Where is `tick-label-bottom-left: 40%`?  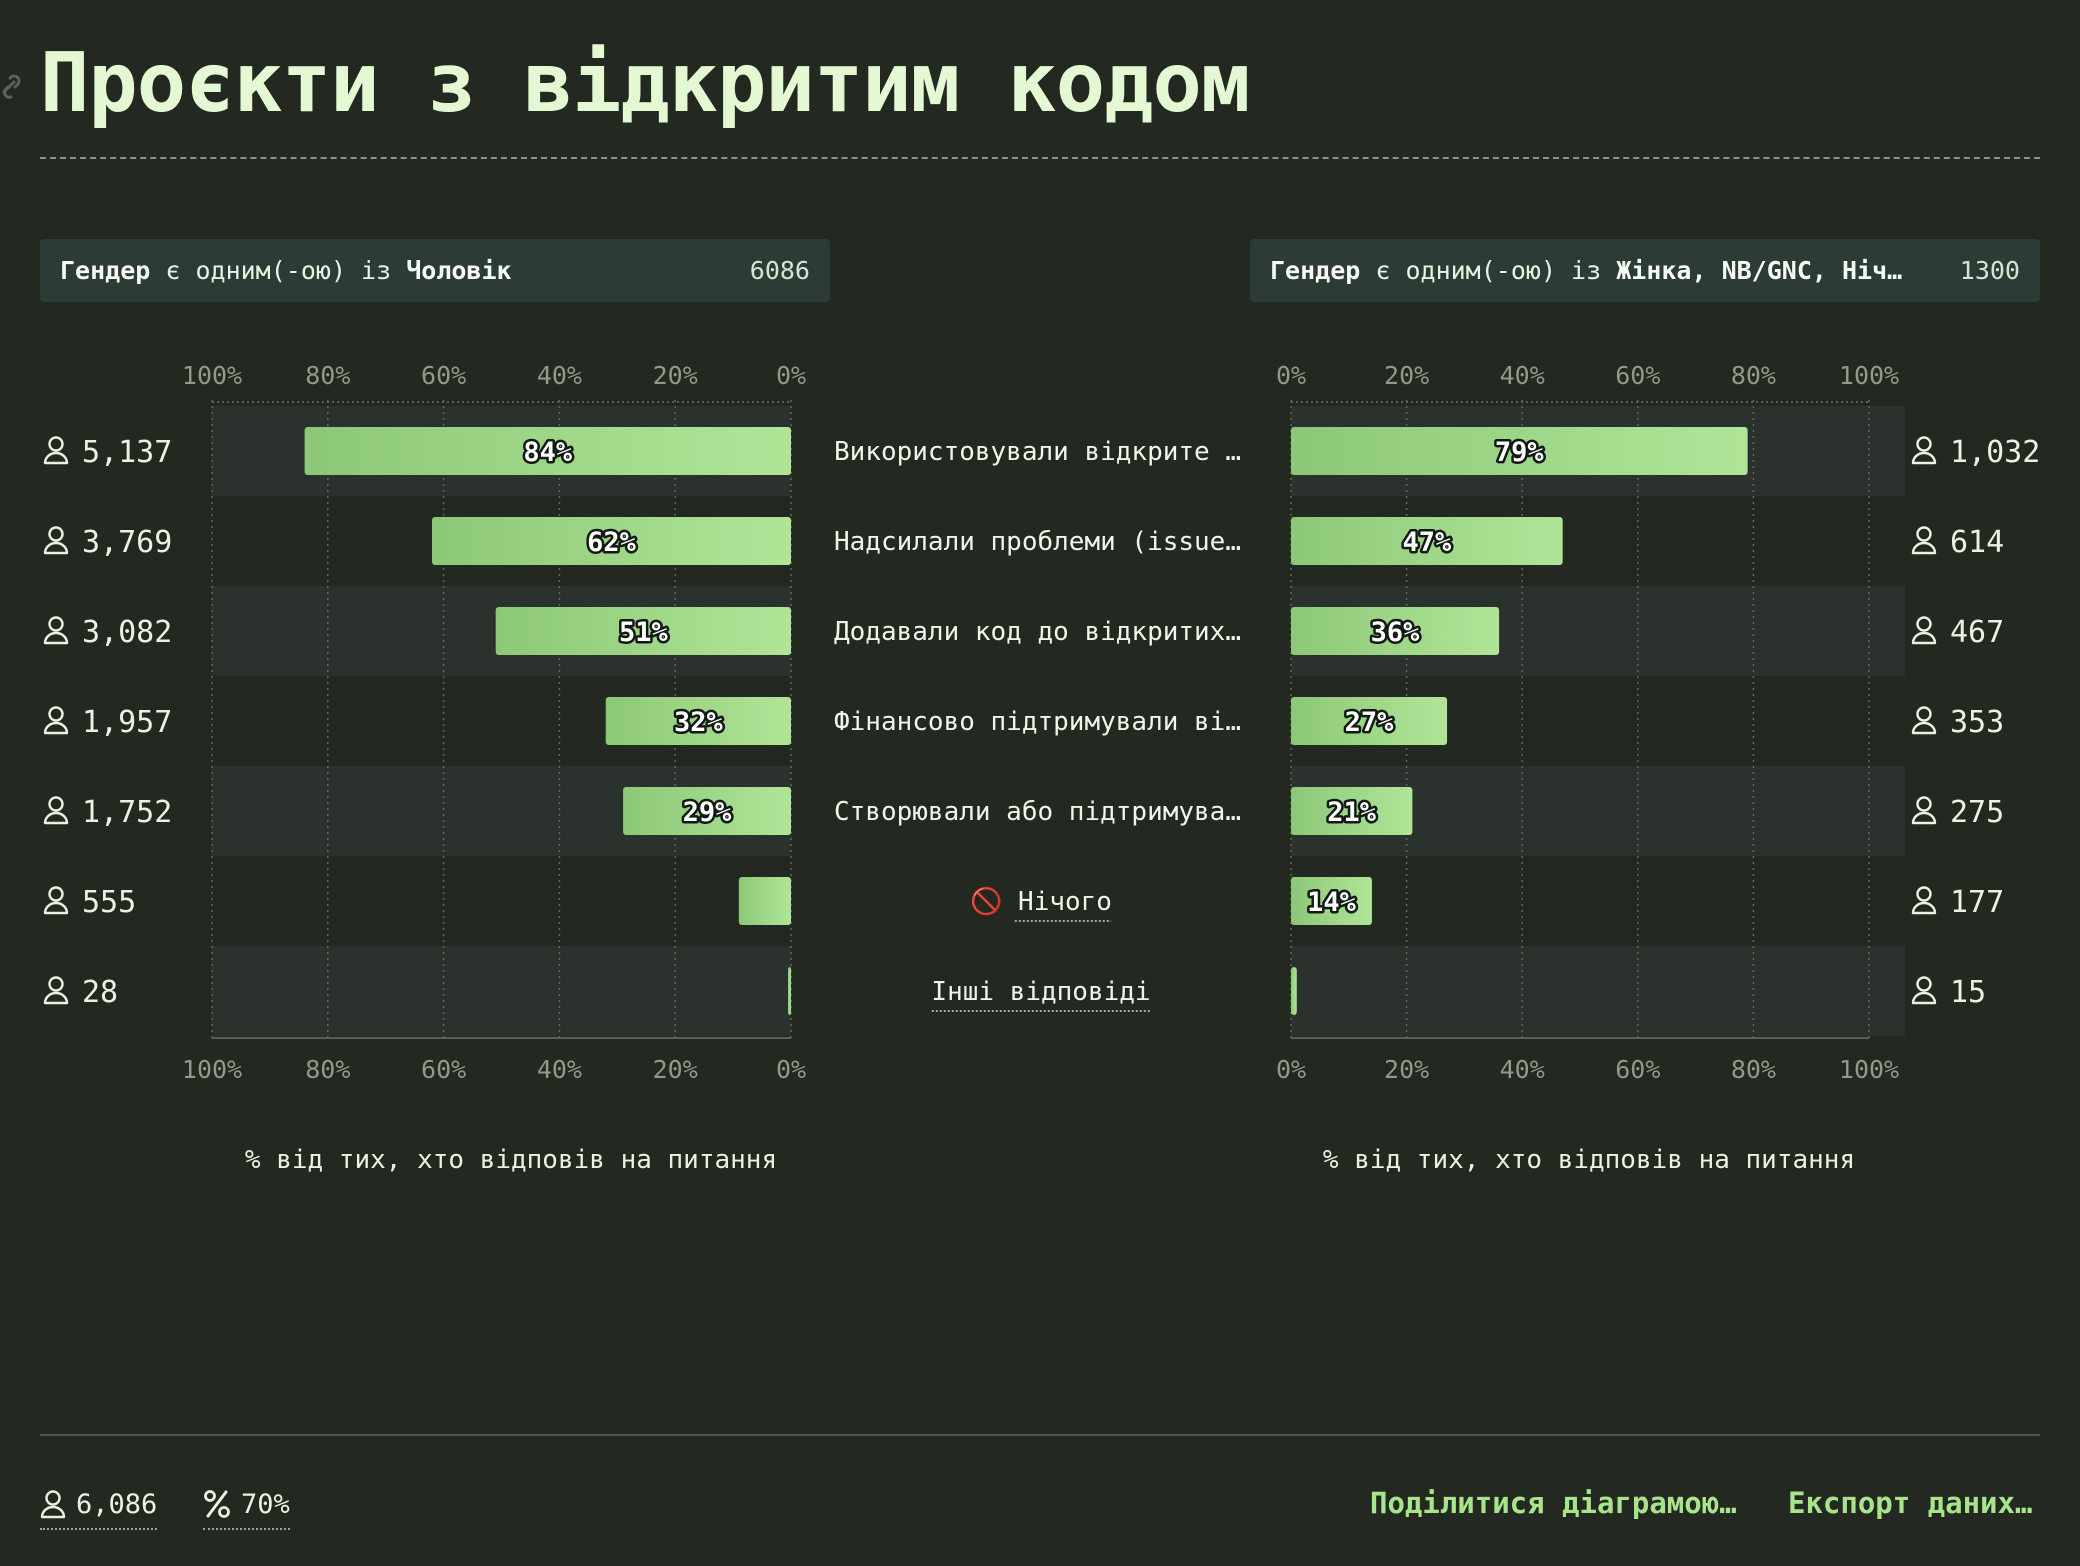
tick-label-bottom-left: 40% is located at coordinates (559, 1069).